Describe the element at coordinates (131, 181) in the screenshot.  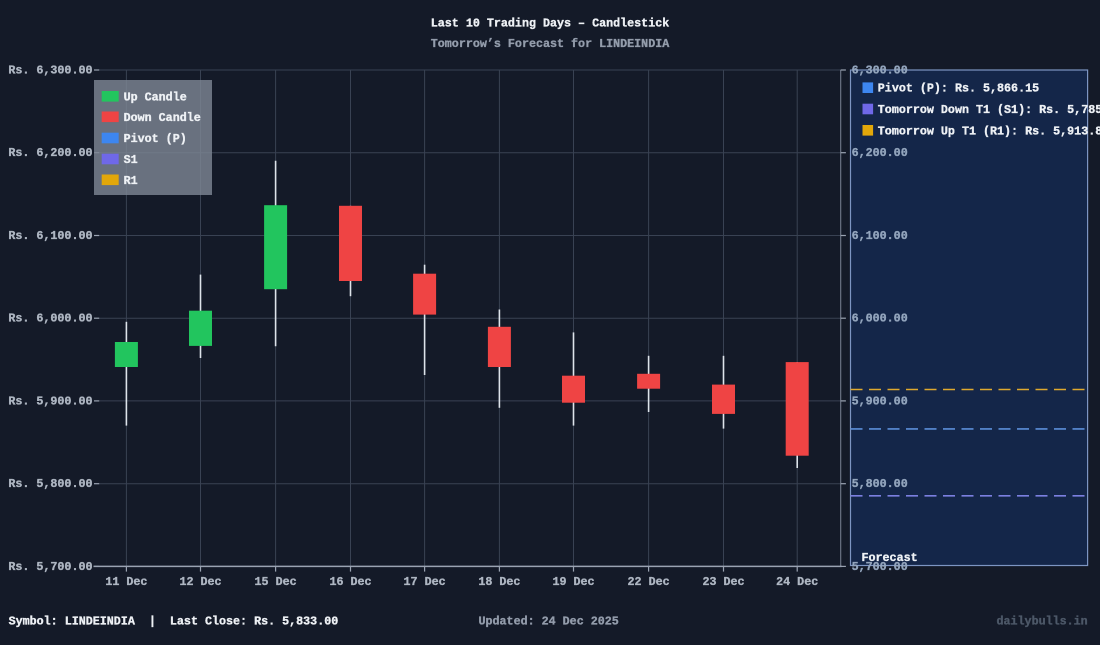
I see `svg-text: R1` at that location.